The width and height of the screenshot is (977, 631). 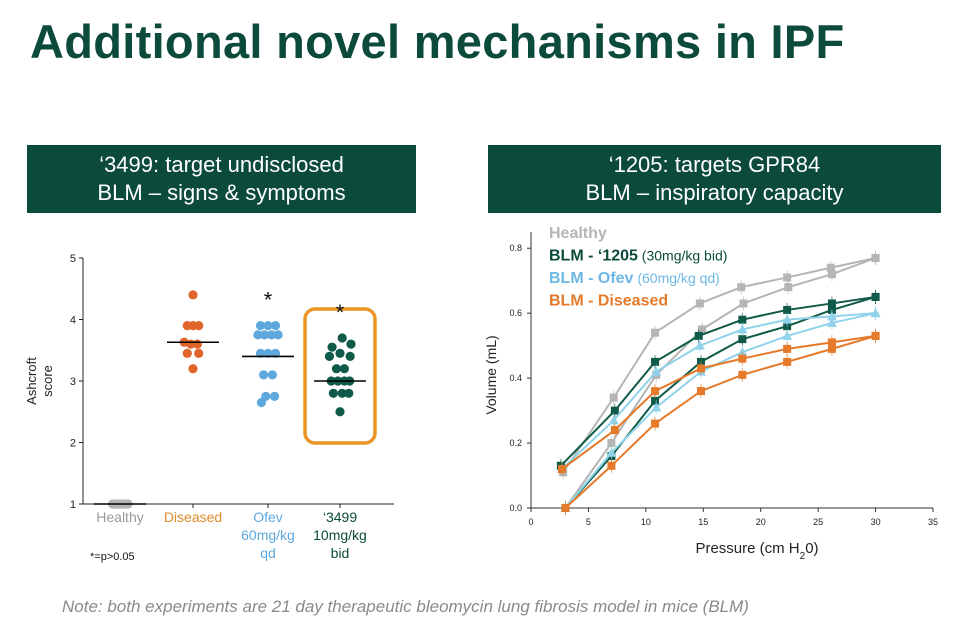 I want to click on group-label: ‘3499, so click(x=340, y=517).